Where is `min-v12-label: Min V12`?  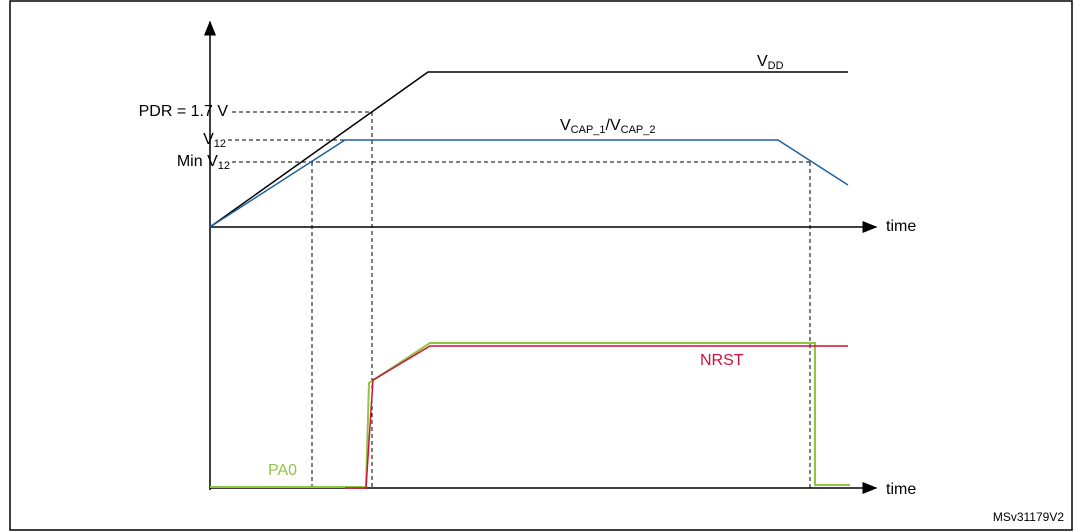 min-v12-label: Min V12 is located at coordinates (203, 162).